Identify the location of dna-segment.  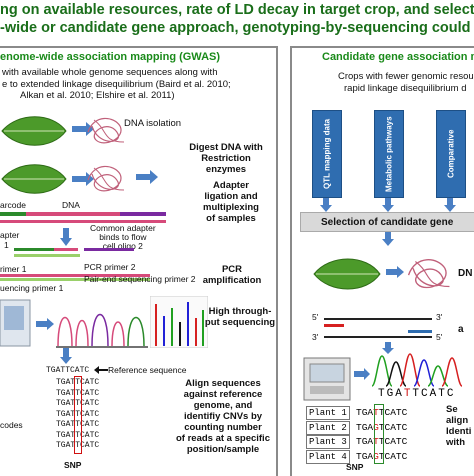
(96, 214).